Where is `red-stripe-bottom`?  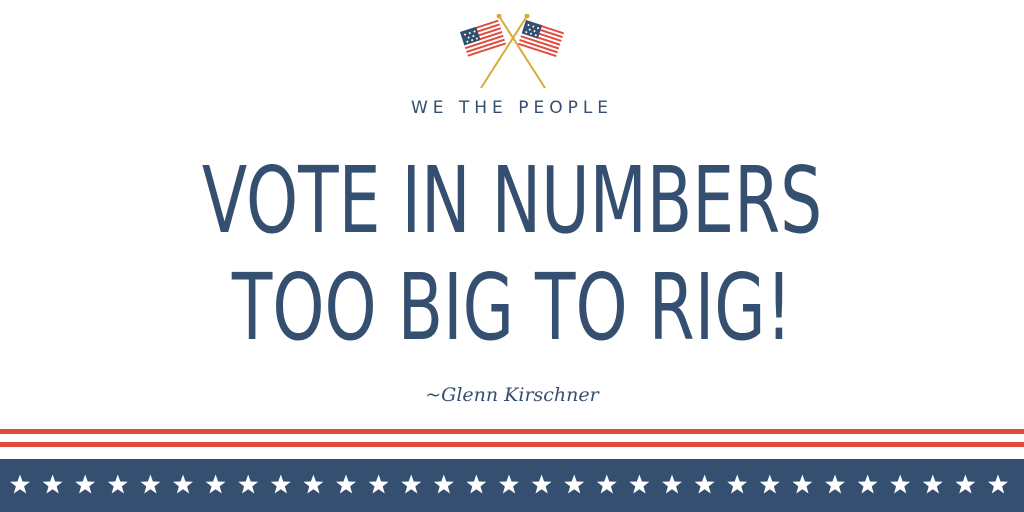
red-stripe-bottom is located at coordinates (512, 444).